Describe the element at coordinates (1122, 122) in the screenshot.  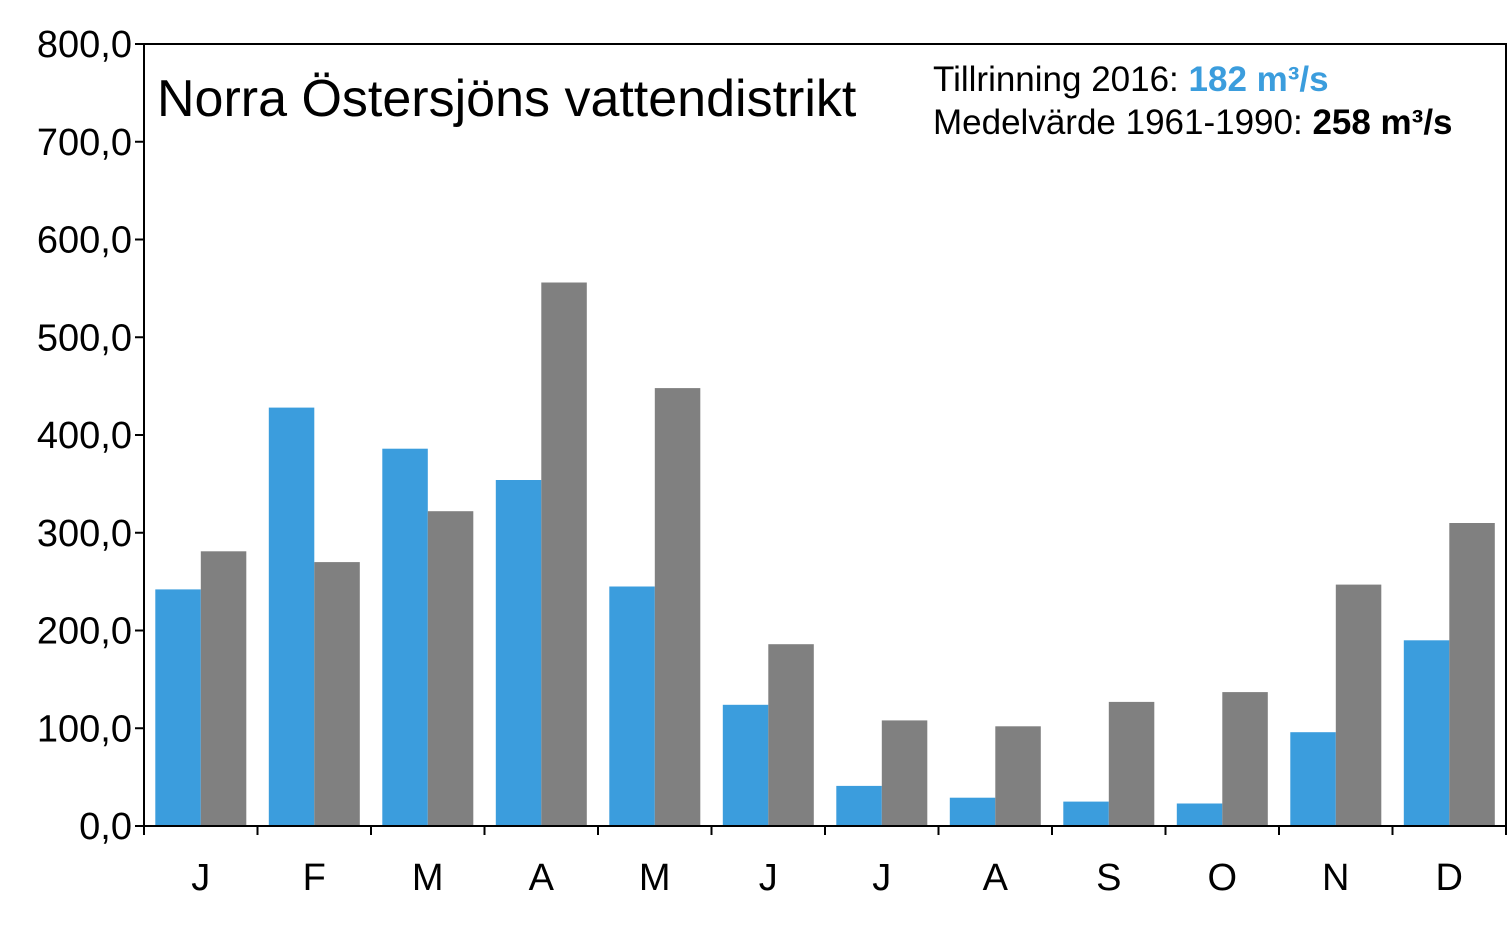
I see `annotation-2-label: Medelvärde 1961-1990:` at that location.